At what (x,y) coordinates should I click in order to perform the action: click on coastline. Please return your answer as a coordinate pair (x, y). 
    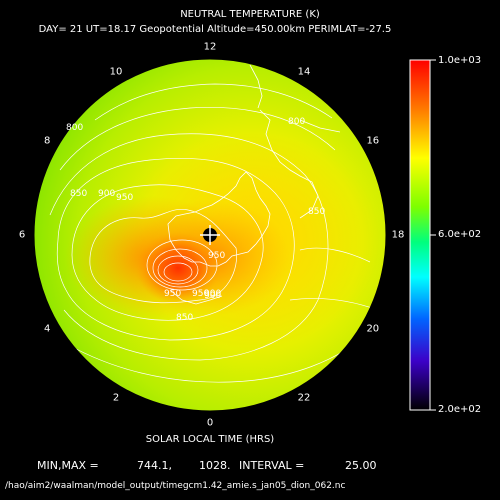
    Looking at the image, I should click on (219, 219).